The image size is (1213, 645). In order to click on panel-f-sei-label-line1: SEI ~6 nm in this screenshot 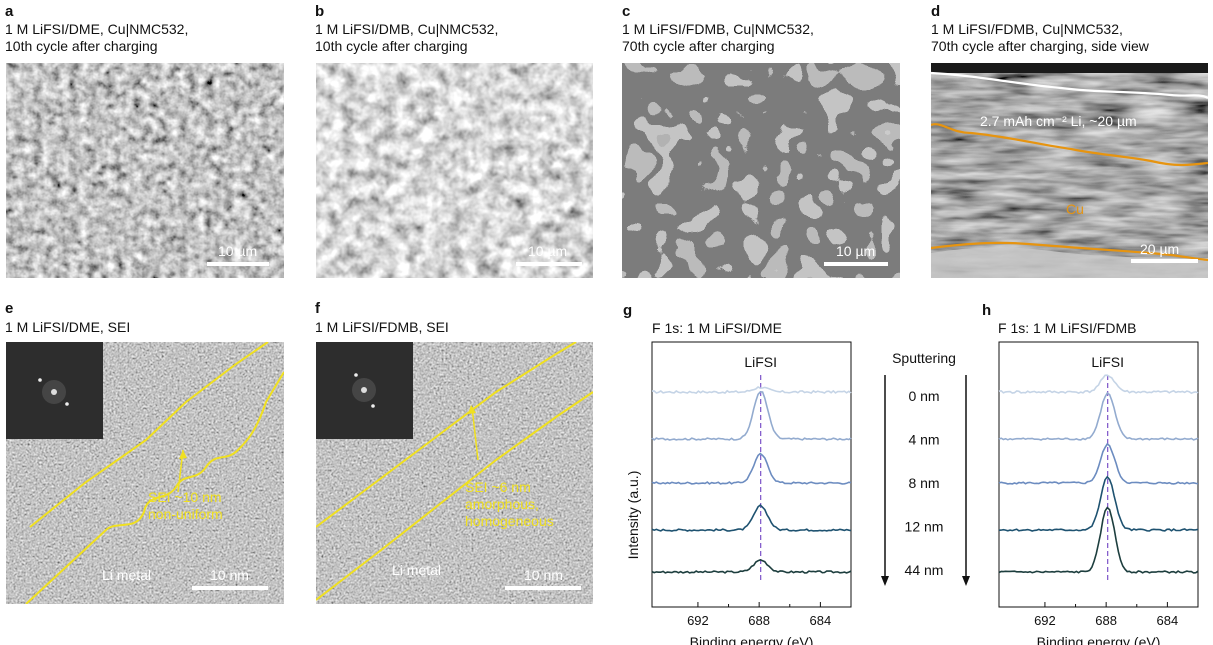, I will do `click(498, 487)`.